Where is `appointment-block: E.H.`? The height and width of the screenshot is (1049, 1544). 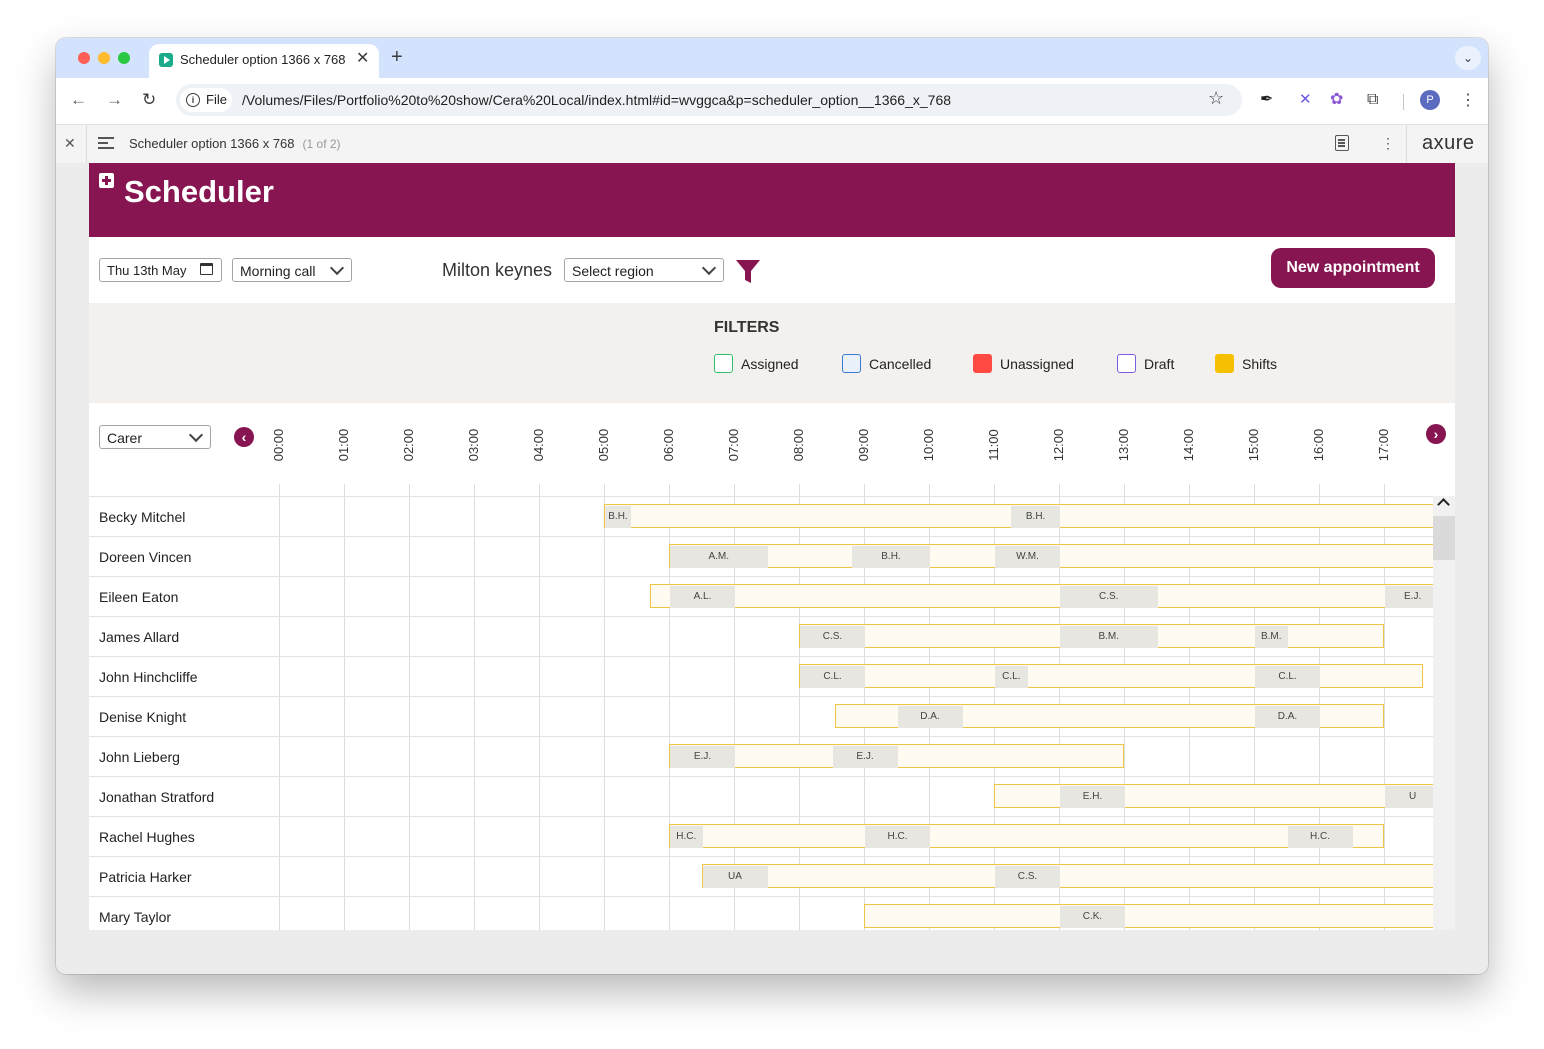
appointment-block: E.H. is located at coordinates (1092, 797).